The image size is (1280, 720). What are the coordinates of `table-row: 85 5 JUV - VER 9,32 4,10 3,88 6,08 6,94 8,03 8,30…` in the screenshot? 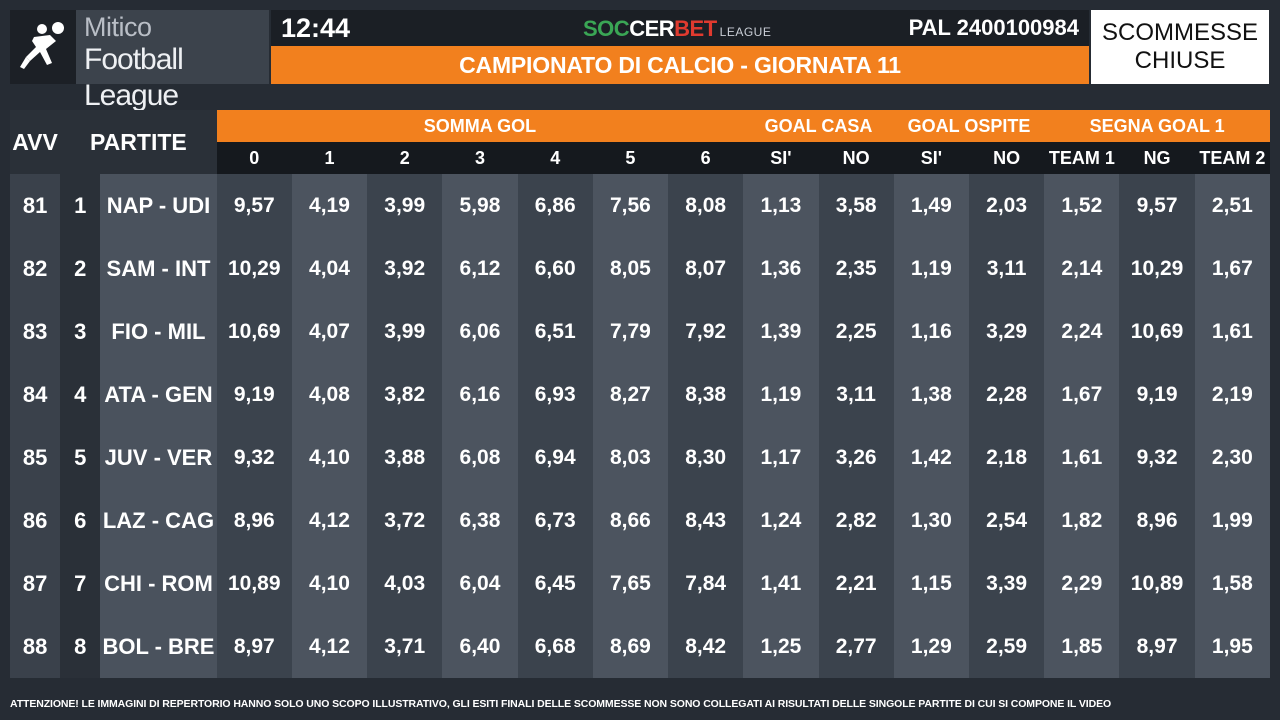 It's located at (640, 457).